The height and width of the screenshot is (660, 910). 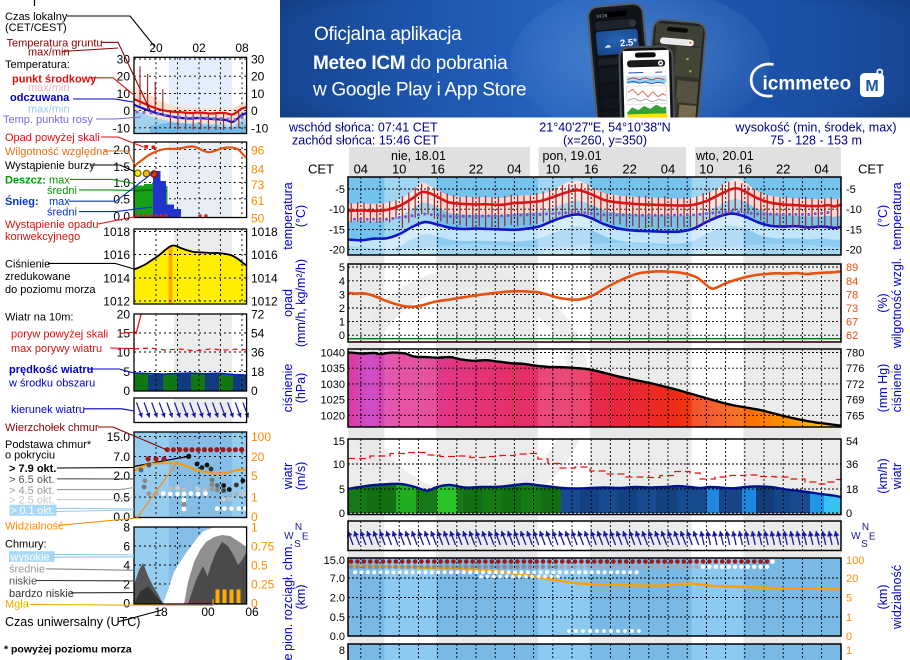 What do you see at coordinates (301, 388) in the screenshot?
I see `svg-text: (hPa)` at bounding box center [301, 388].